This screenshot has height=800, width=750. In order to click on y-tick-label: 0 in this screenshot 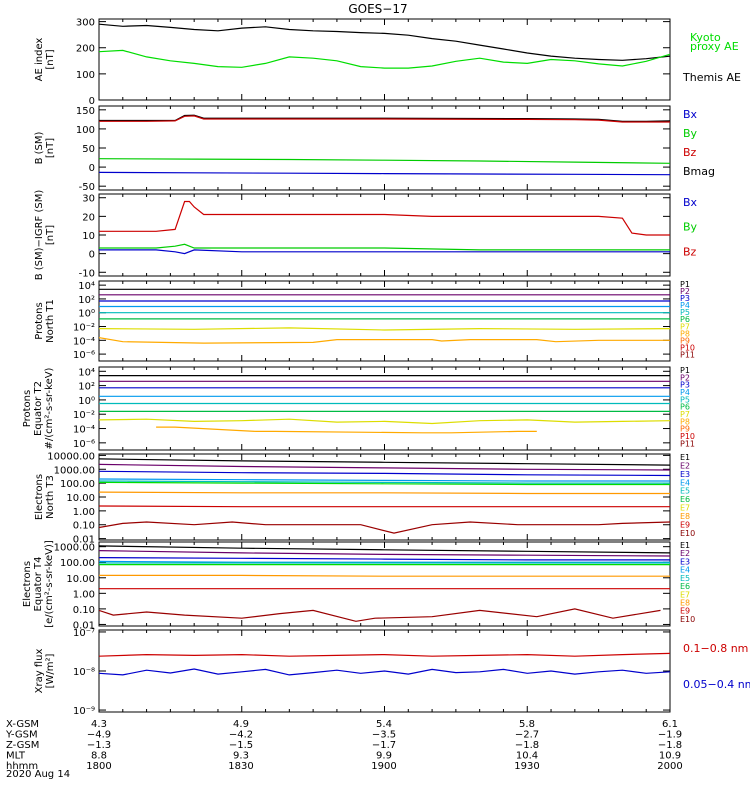, I will do `click(92, 168)`.